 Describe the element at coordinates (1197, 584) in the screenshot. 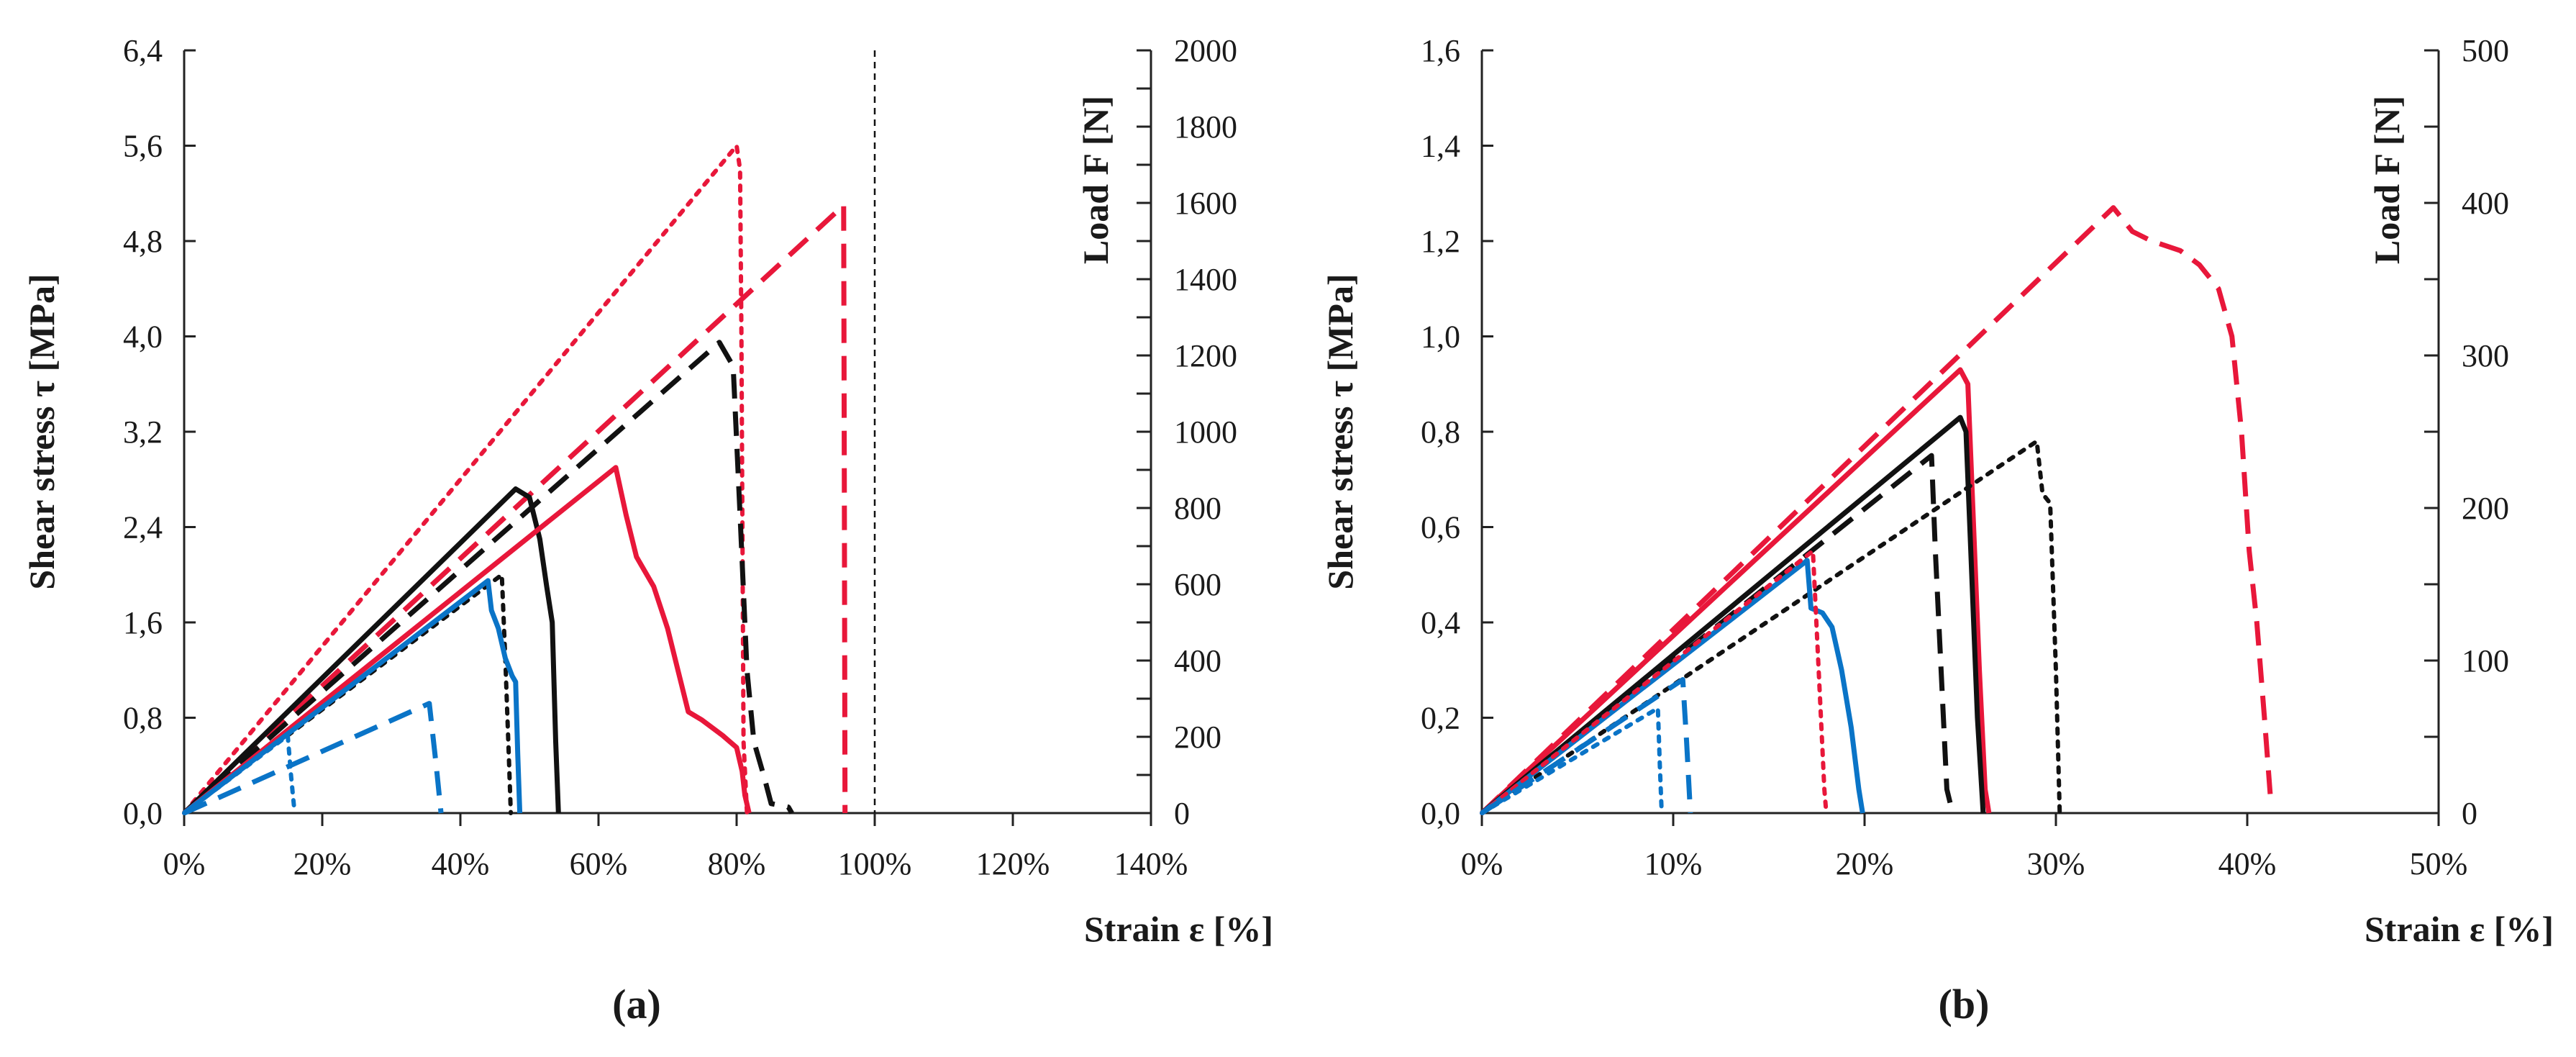

I see `y2-tick-label: 600` at that location.